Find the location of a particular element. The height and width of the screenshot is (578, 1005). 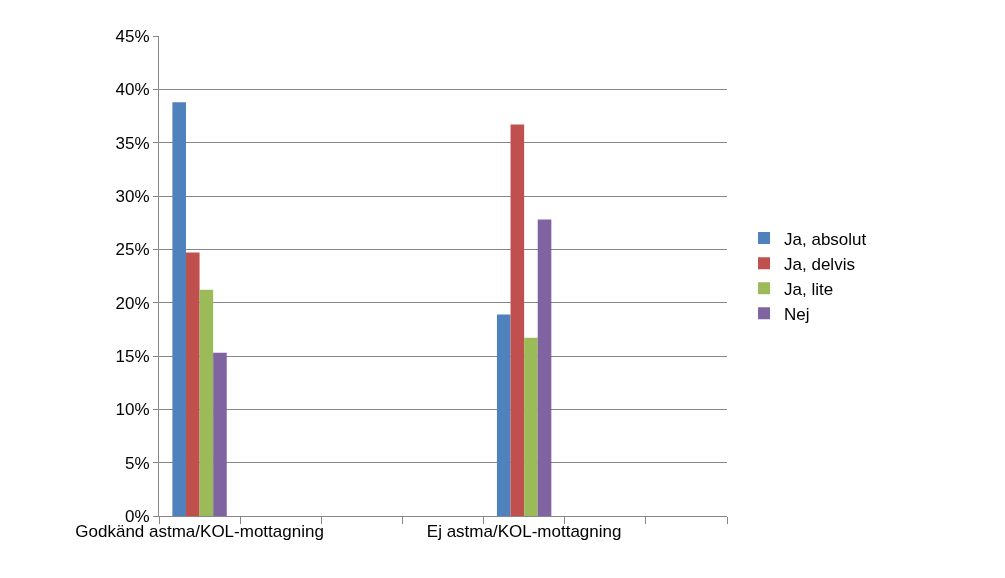

y-tick-label: 30% is located at coordinates (132, 196).